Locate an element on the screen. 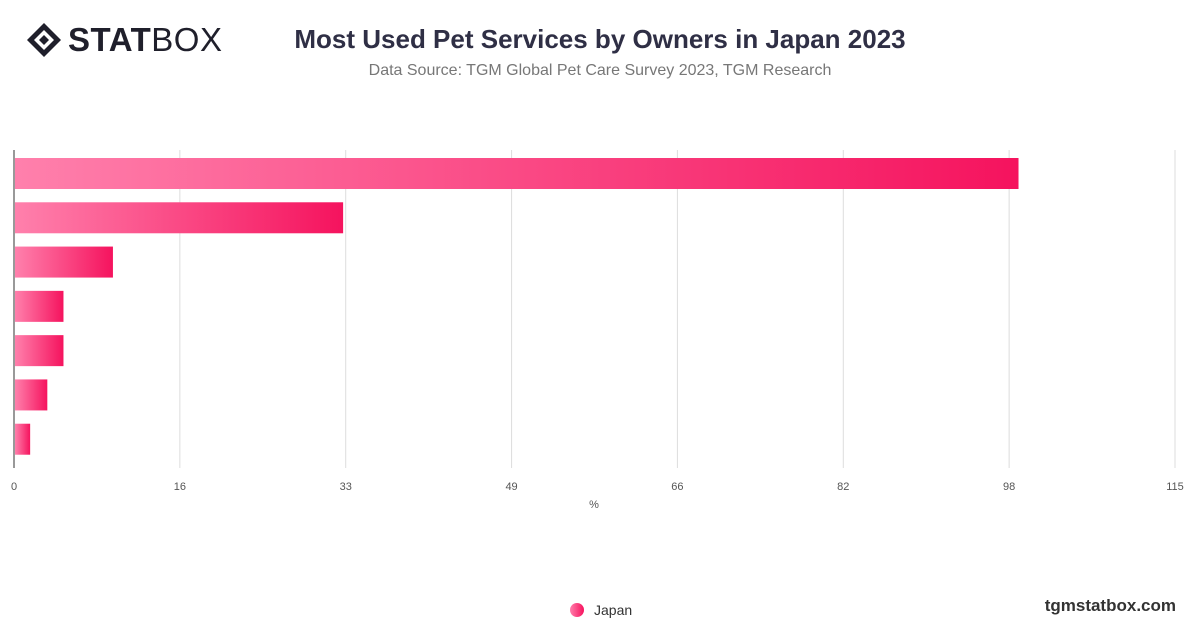  x-axis-label: % is located at coordinates (594, 505).